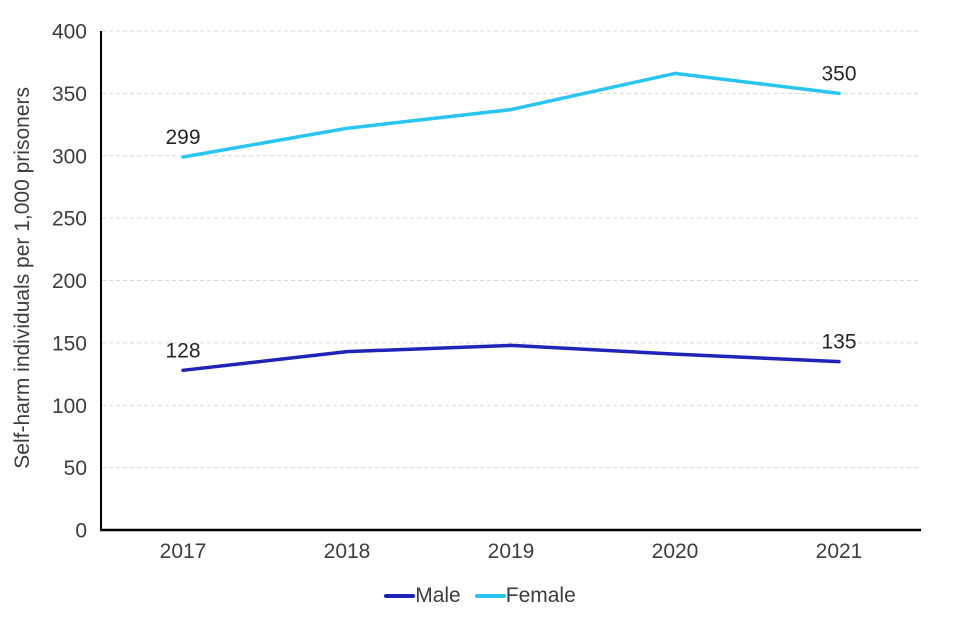 The image size is (960, 640). What do you see at coordinates (839, 551) in the screenshot?
I see `x-tick-label: 2021` at bounding box center [839, 551].